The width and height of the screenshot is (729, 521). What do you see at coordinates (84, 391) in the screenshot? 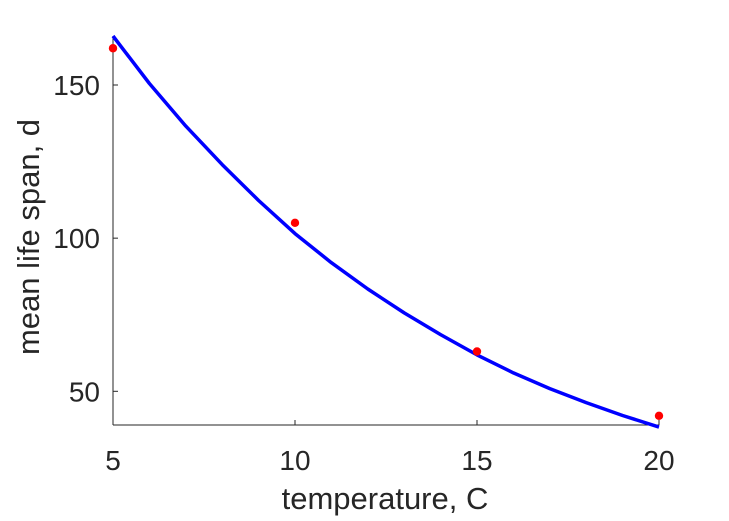
I see `y-tick-label: 50` at bounding box center [84, 391].